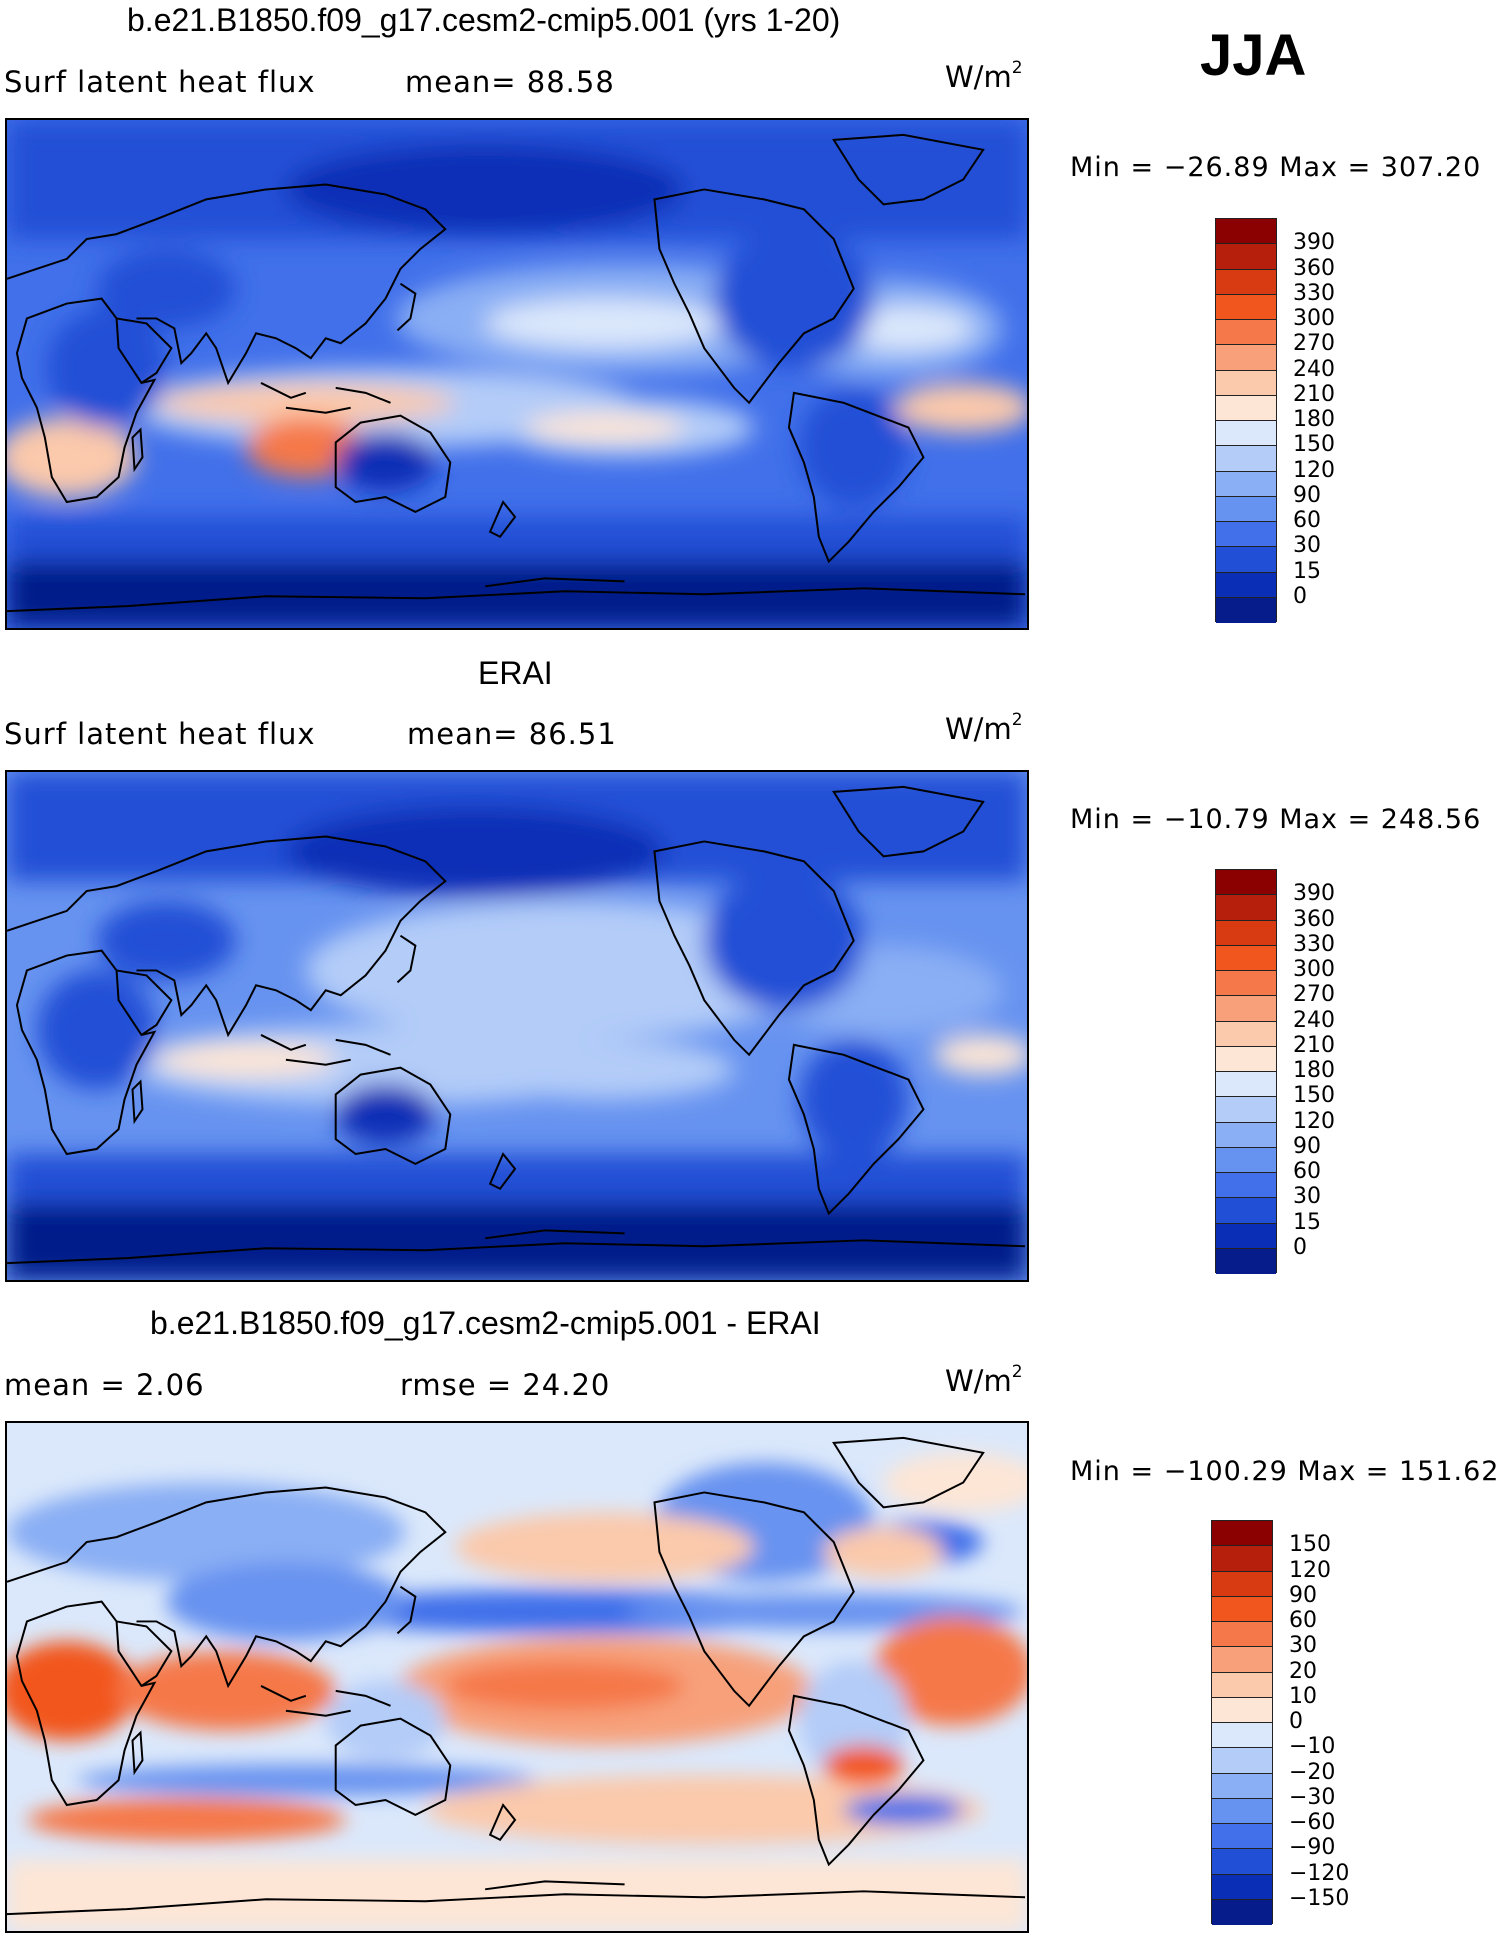 The height and width of the screenshot is (1940, 1500). What do you see at coordinates (984, 728) in the screenshot?
I see `panel-2-units: W/m2` at bounding box center [984, 728].